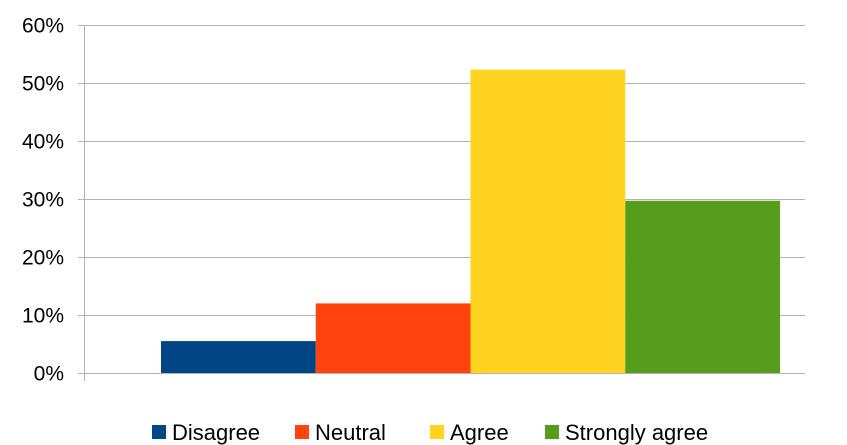  I want to click on y-tick-label: 50%, so click(43, 84).